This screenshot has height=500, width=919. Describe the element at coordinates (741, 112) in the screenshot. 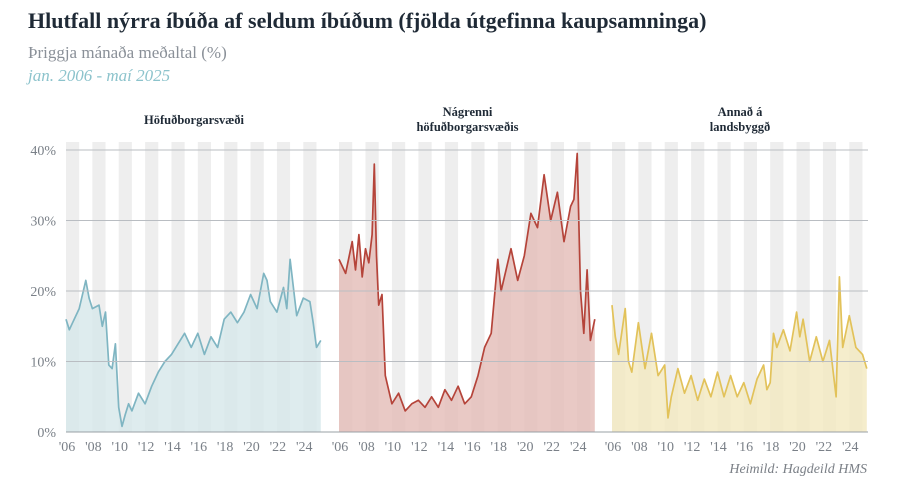

I see `panel-title: Annað á` at that location.